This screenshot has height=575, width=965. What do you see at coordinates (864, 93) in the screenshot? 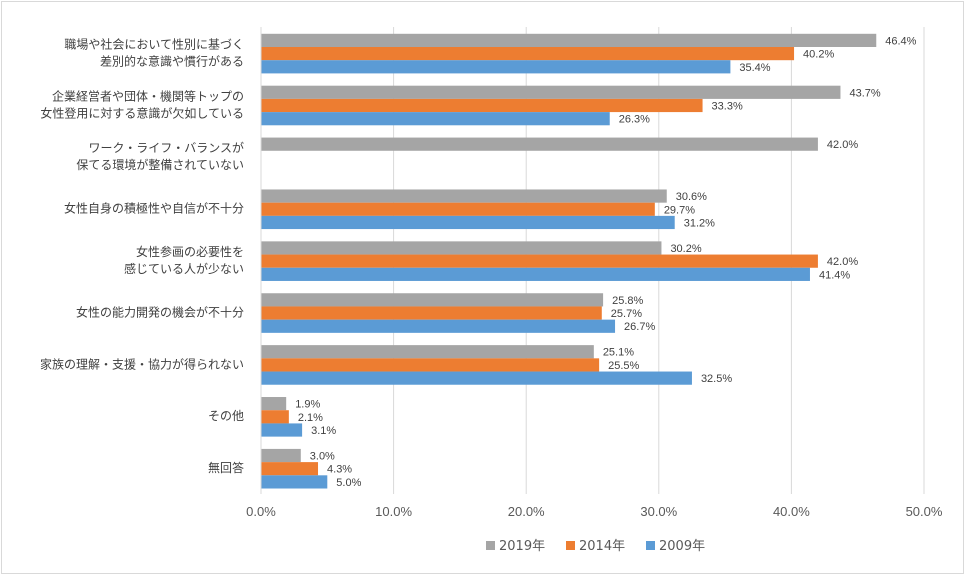
I see `data-label: 43.7%` at bounding box center [864, 93].